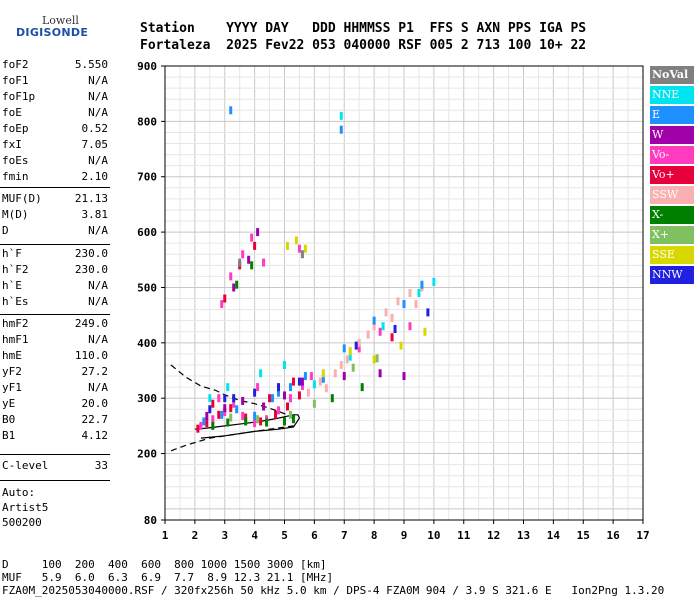  I want to click on y-tick-label: 600, so click(147, 232).